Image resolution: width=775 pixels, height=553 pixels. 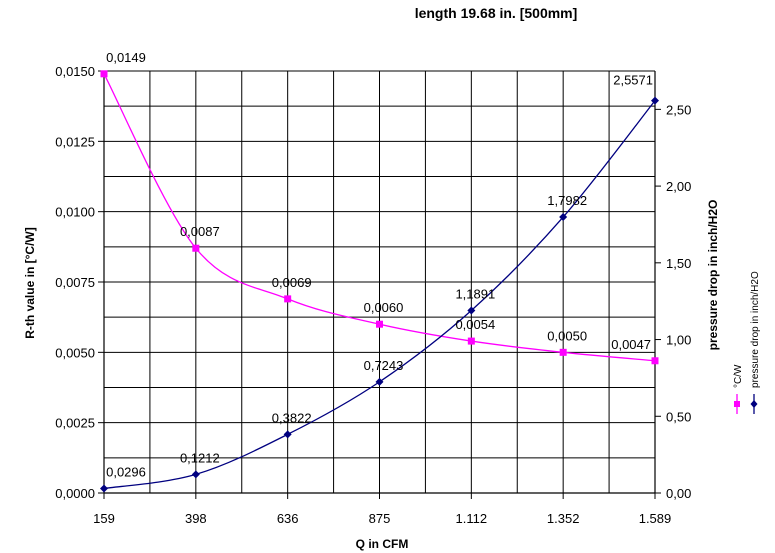 I want to click on left-y-tick-label: 0,0150, so click(x=75, y=71).